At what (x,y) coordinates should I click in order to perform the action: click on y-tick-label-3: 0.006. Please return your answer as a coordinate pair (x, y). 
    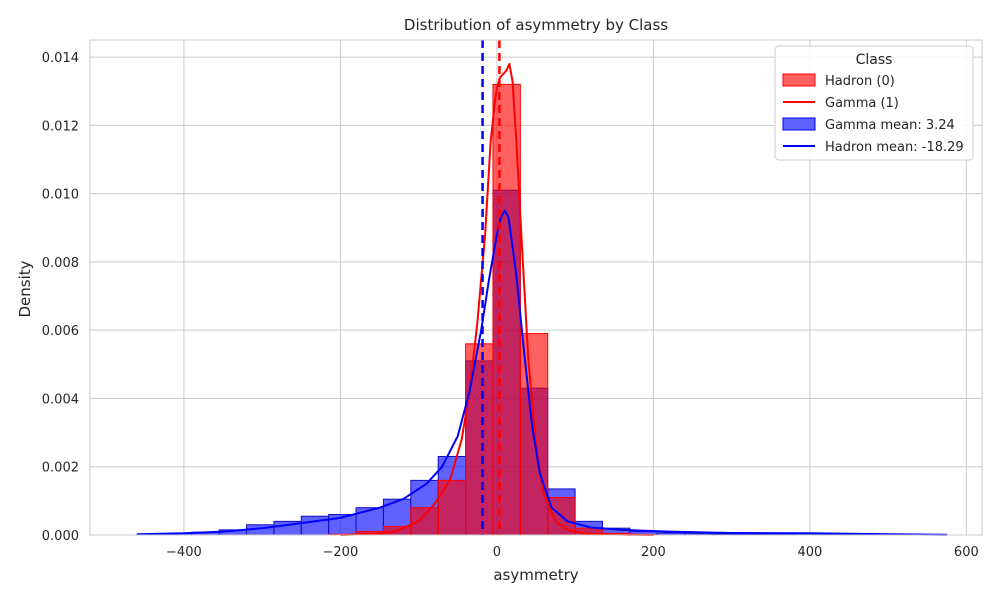
    Looking at the image, I should click on (60, 331).